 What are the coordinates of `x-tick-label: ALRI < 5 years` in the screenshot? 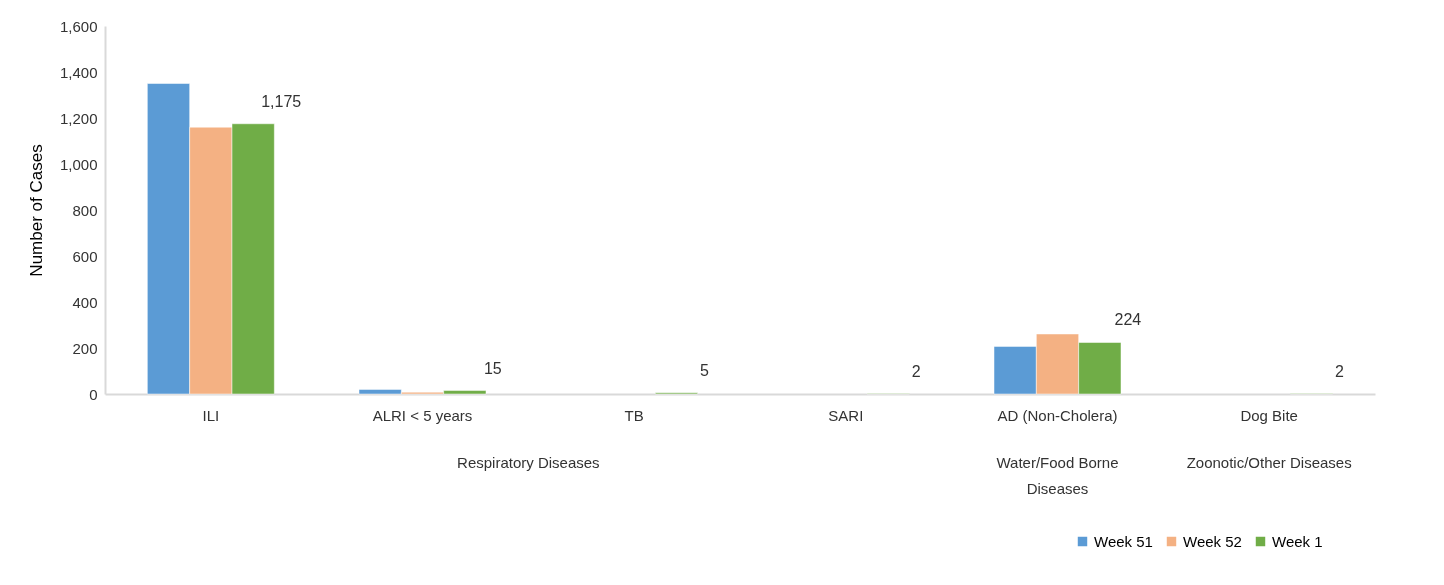 It's located at (422, 415).